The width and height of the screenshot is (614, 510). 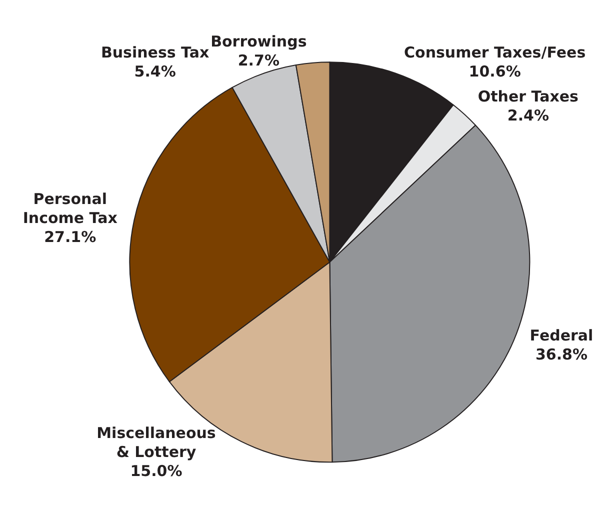 What do you see at coordinates (156, 471) in the screenshot?
I see `data-label: 15.0%` at bounding box center [156, 471].